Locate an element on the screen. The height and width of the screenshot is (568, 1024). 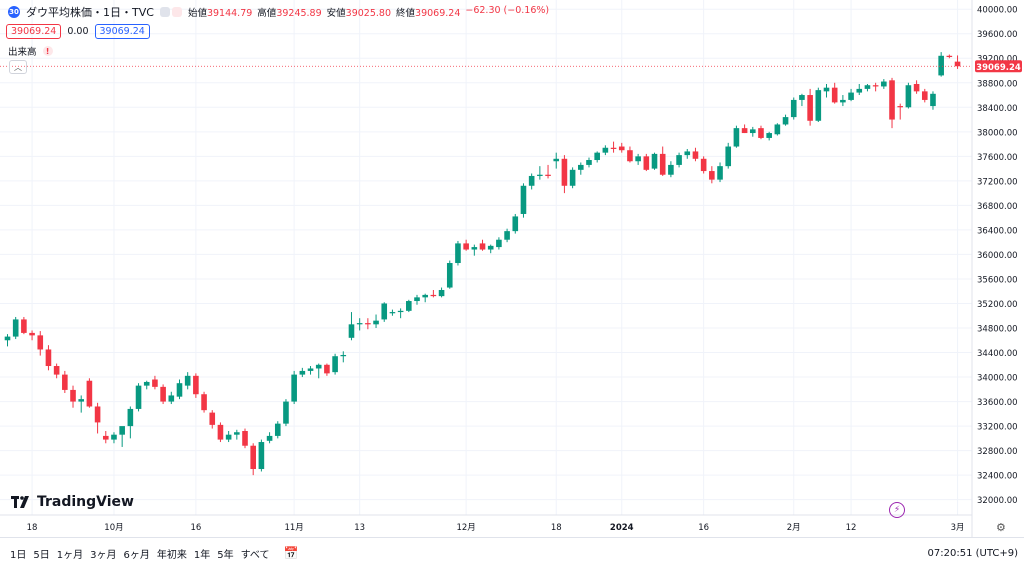
volume-label: 出来高 is located at coordinates (22, 52).